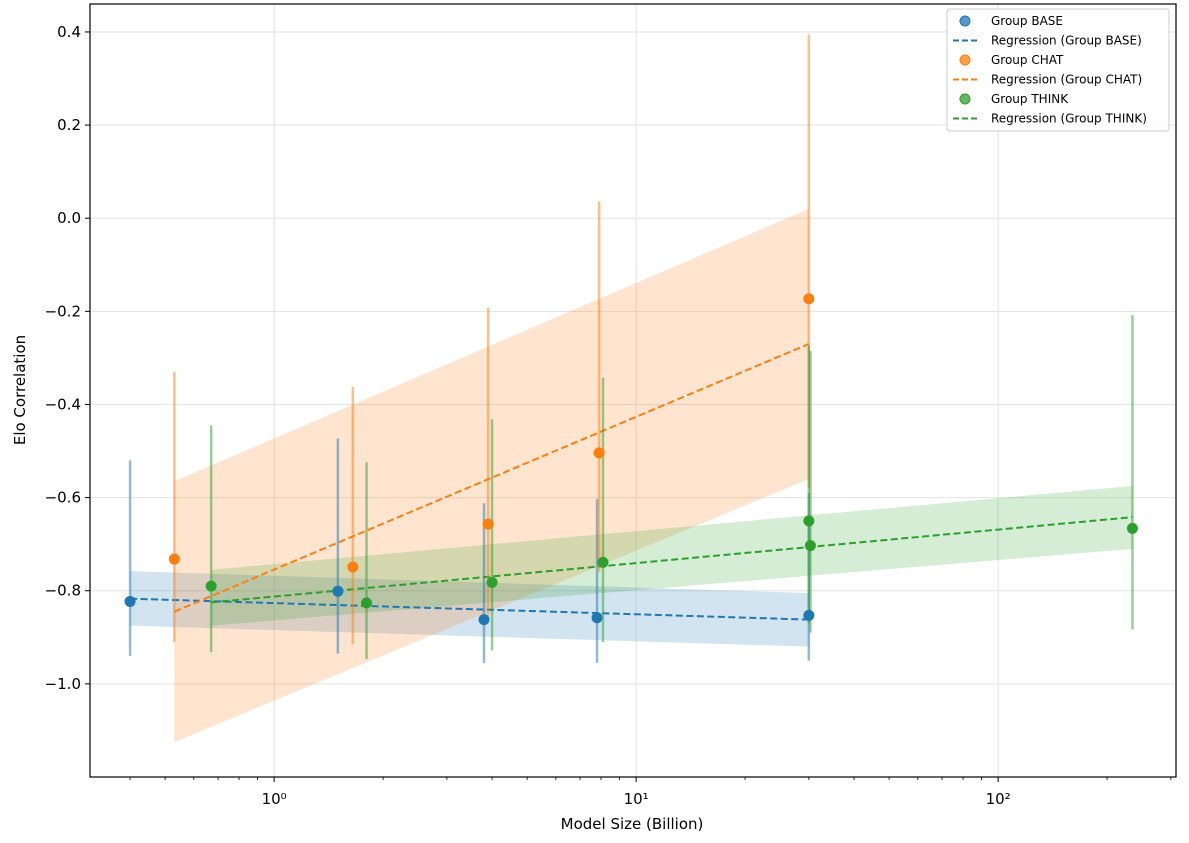 This screenshot has width=1189, height=843. Describe the element at coordinates (636, 799) in the screenshot. I see `x-tick-label: 10¹` at that location.